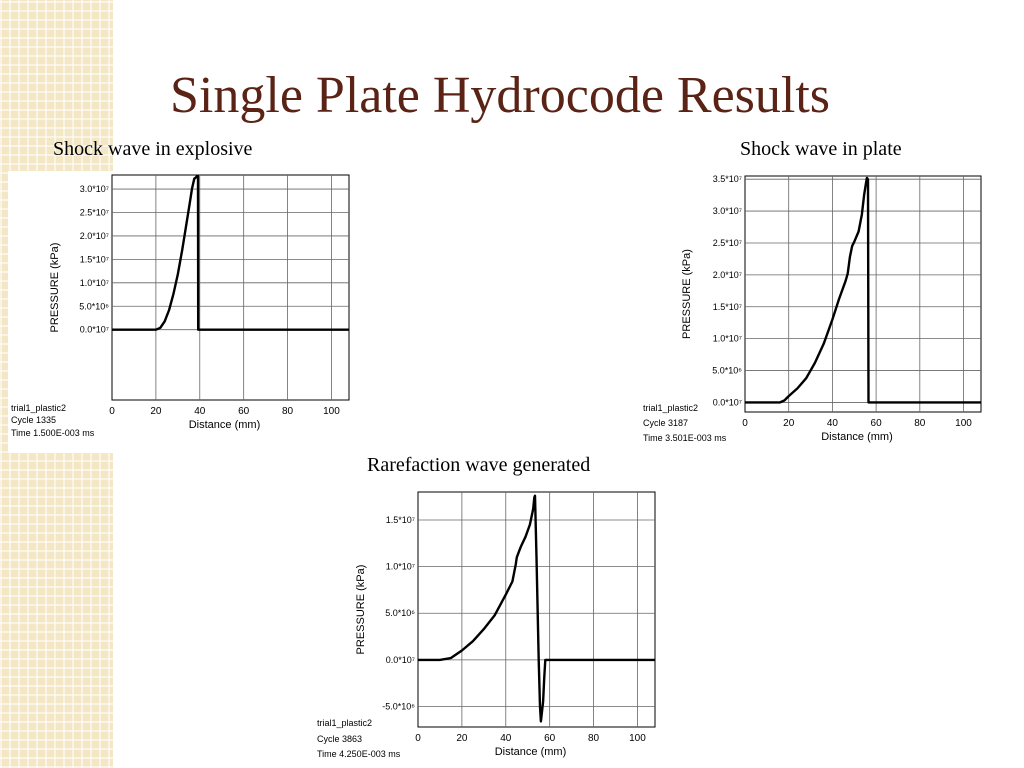 The image size is (1024, 768). I want to click on run-info-line: Time 4.250E-003 ms, so click(359, 754).